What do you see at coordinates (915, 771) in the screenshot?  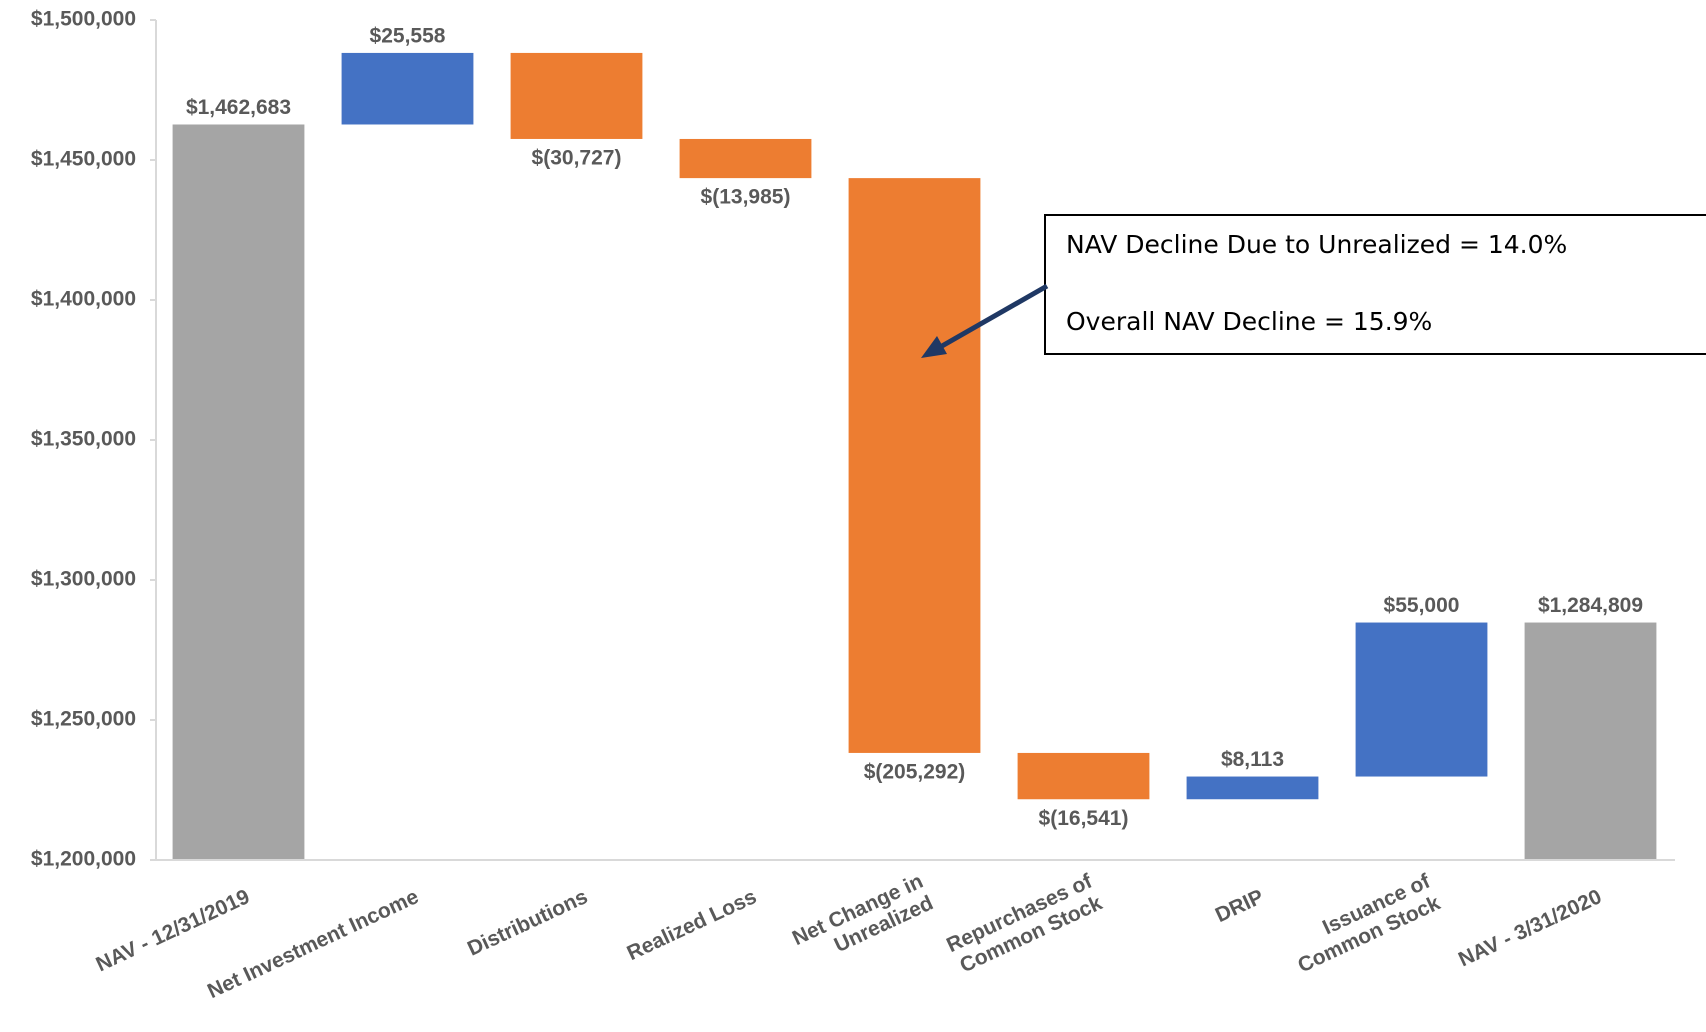 I see `data-label: $(205,292)` at bounding box center [915, 771].